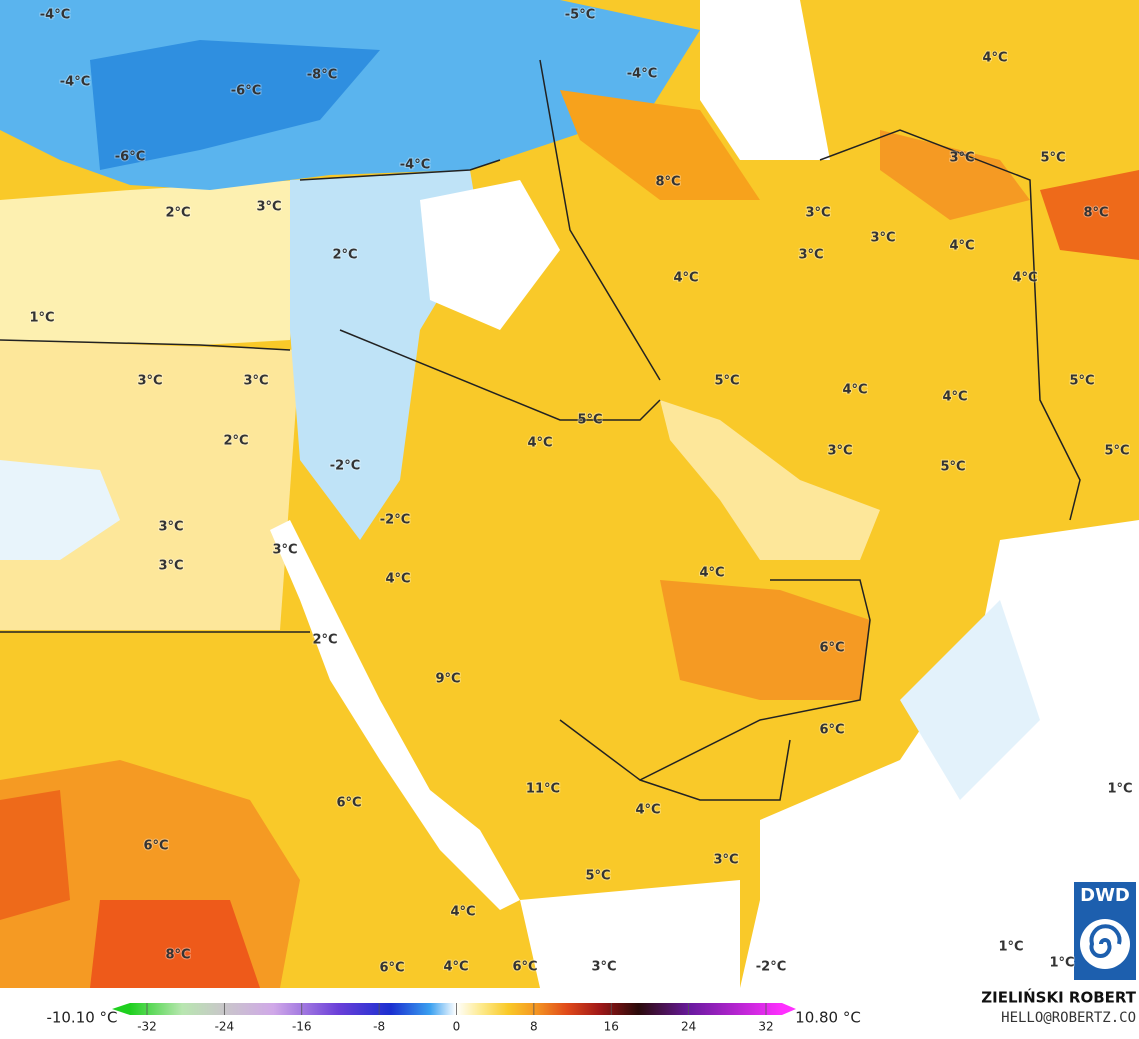 This screenshot has height=1039, width=1139. I want to click on author: ZIELIŃSKI ROBERT, so click(1058, 997).